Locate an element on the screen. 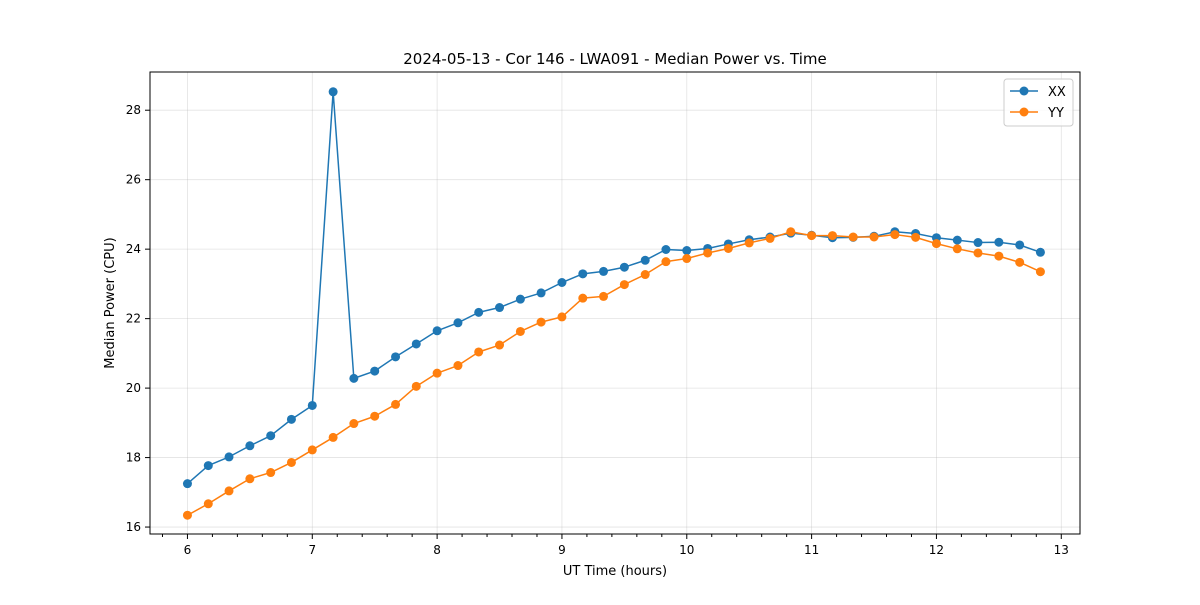 The width and height of the screenshot is (1200, 605). y-tick-label: 16 is located at coordinates (133, 527).